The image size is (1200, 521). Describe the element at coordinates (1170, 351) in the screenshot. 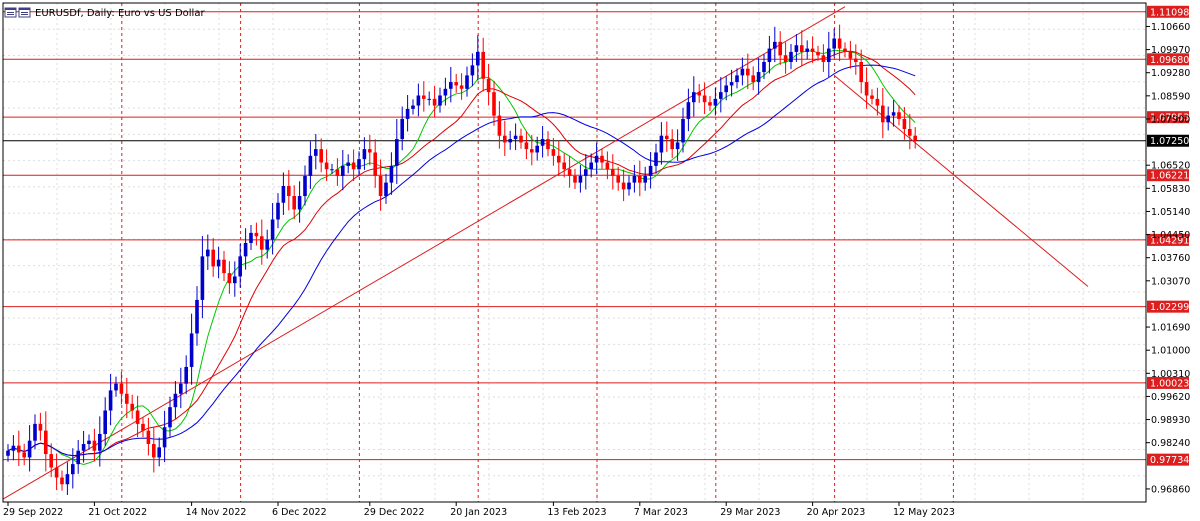

I see `price-tick-label: 1.01000` at that location.